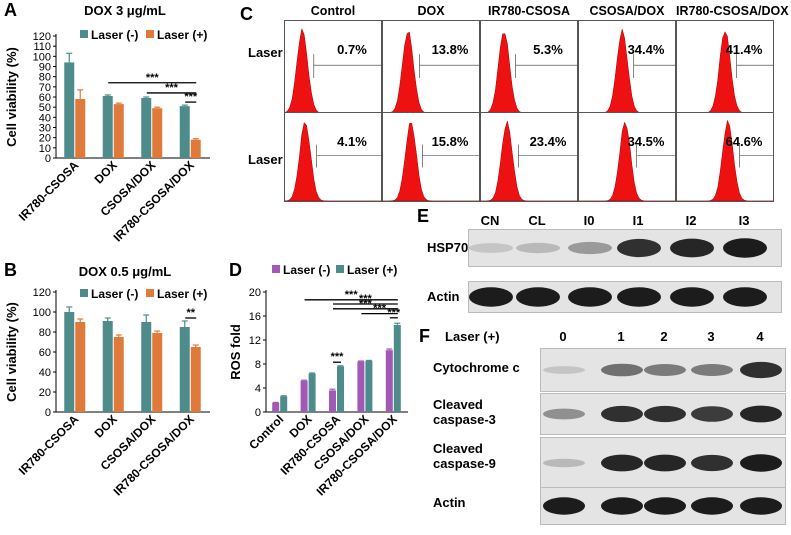 The width and height of the screenshot is (791, 535). Describe the element at coordinates (431, 11) in the screenshot. I see `column-title: DOX` at that location.